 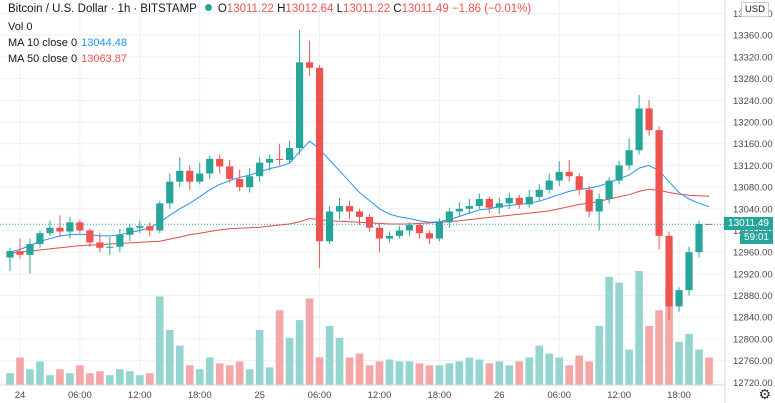 I want to click on price-tick-label: 12720.00, so click(x=753, y=383).